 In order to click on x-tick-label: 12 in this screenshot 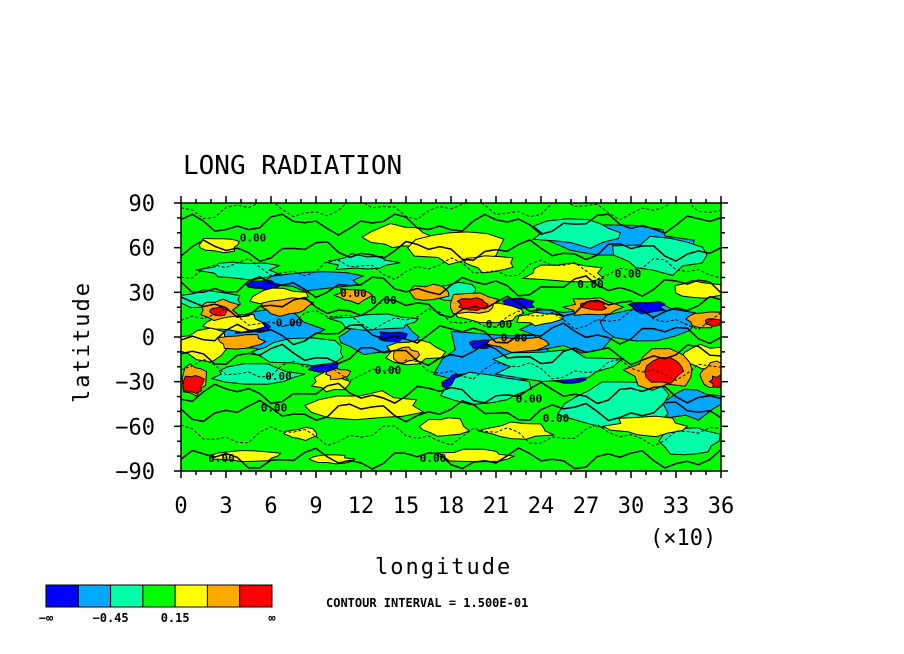, I will do `click(361, 506)`.